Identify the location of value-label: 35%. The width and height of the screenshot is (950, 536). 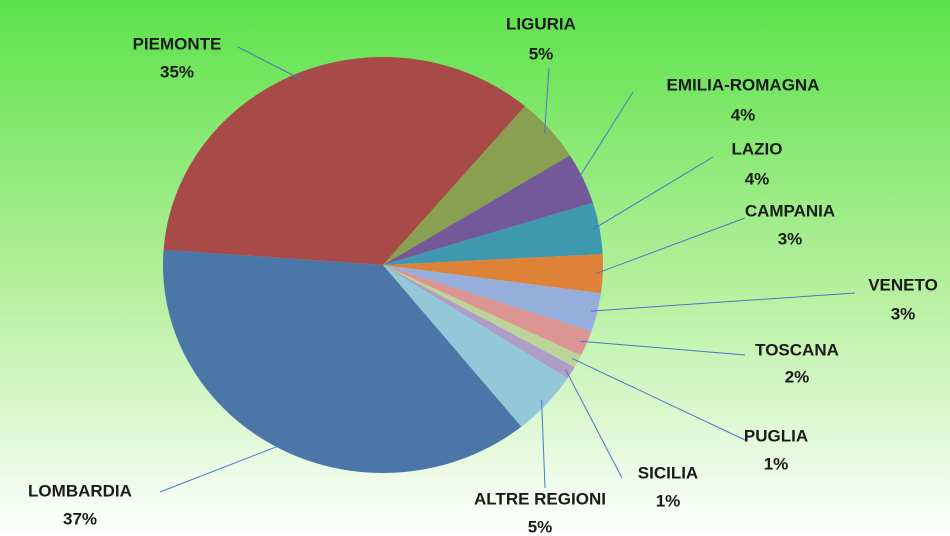
(177, 71).